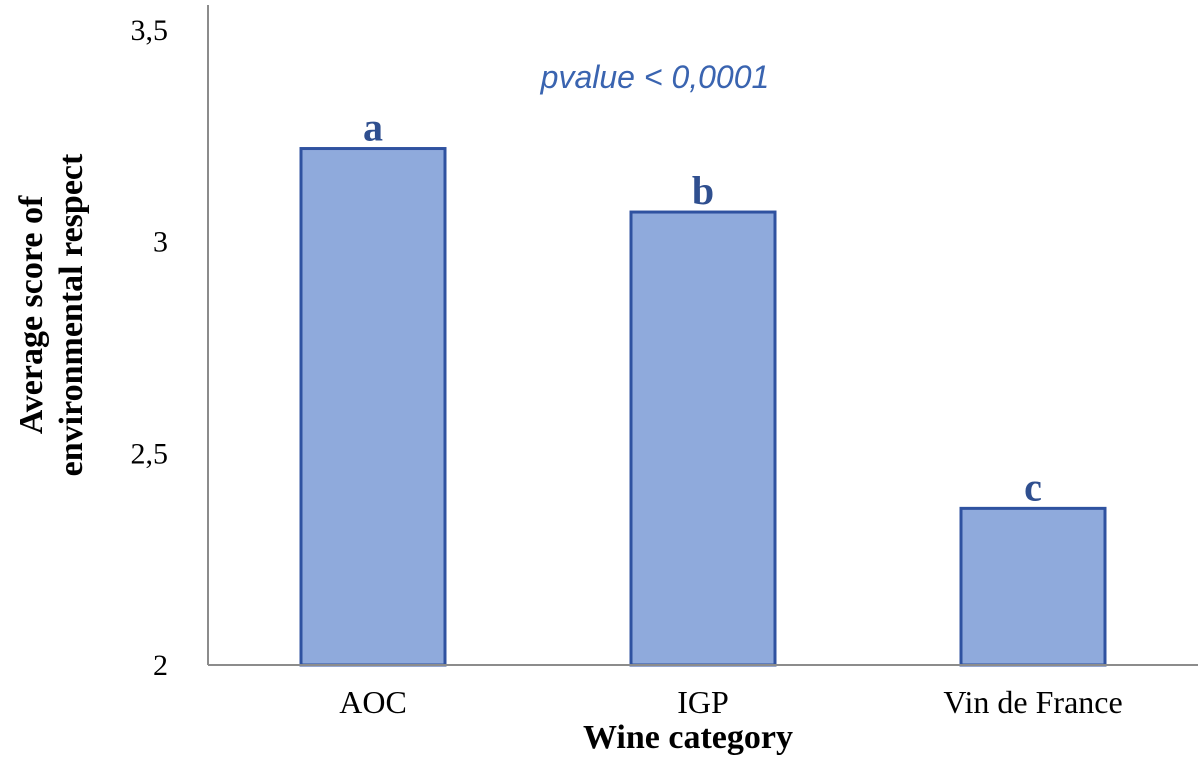 This screenshot has width=1200, height=762. Describe the element at coordinates (703, 702) in the screenshot. I see `x-tick-label: IGP` at that location.